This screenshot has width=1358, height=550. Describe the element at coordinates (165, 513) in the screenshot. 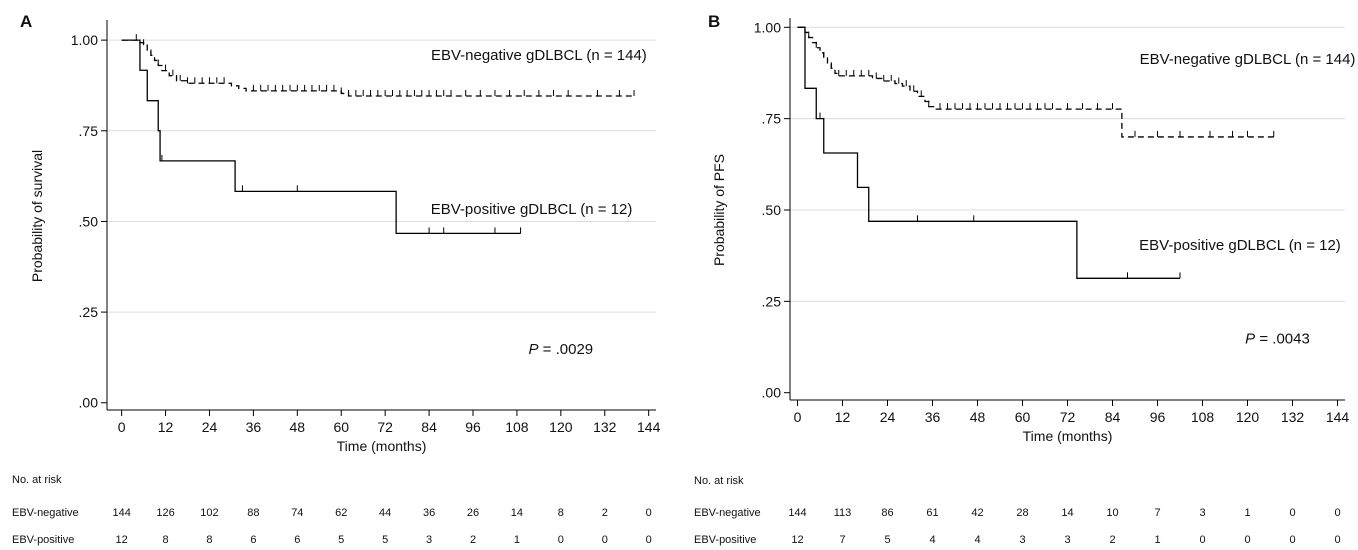

I see `risk-value: 126` at that location.